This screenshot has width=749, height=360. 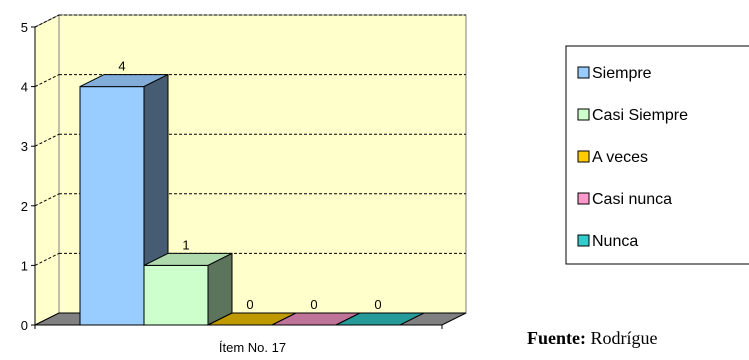 I want to click on y-tick-label: 3, so click(x=24, y=146).